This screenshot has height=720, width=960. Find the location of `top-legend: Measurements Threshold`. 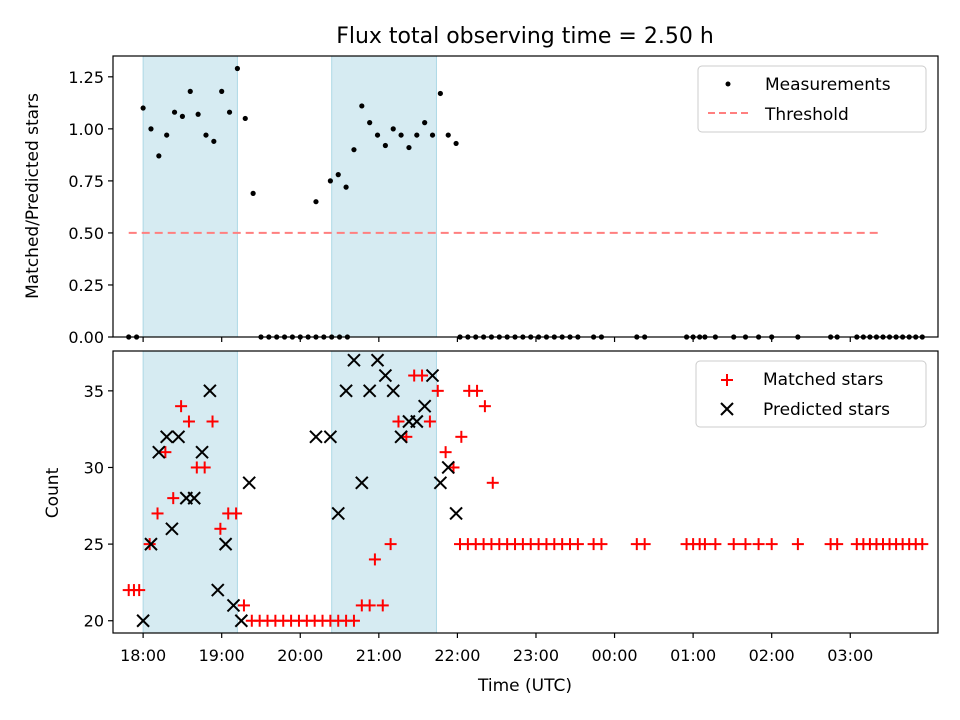

top-legend: Measurements Threshold is located at coordinates (812, 99).